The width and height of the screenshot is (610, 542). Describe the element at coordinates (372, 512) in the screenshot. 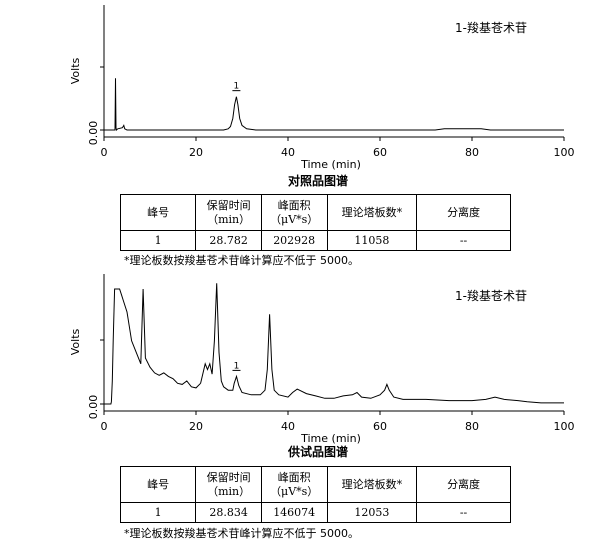

I see `cell-plate-count: 12053` at that location.